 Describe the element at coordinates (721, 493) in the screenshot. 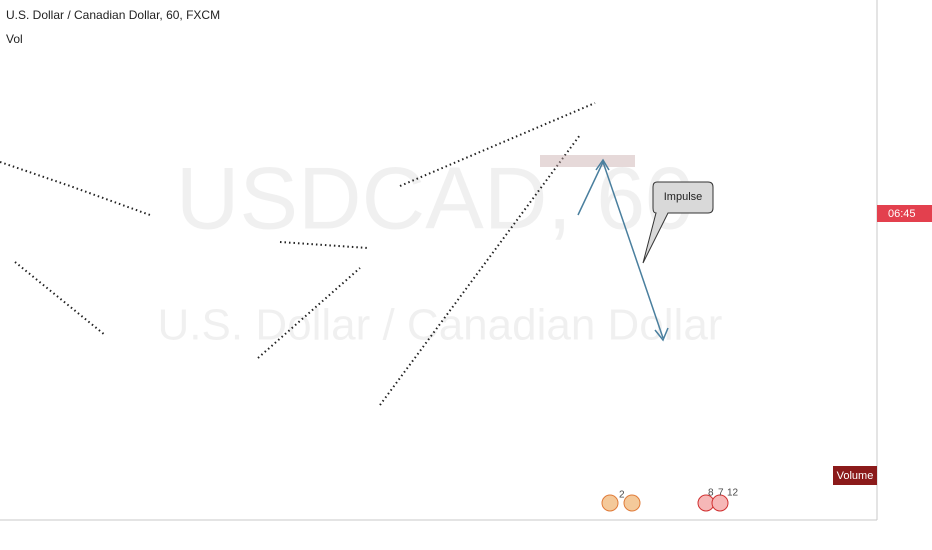

I see `event-count: 7` at that location.